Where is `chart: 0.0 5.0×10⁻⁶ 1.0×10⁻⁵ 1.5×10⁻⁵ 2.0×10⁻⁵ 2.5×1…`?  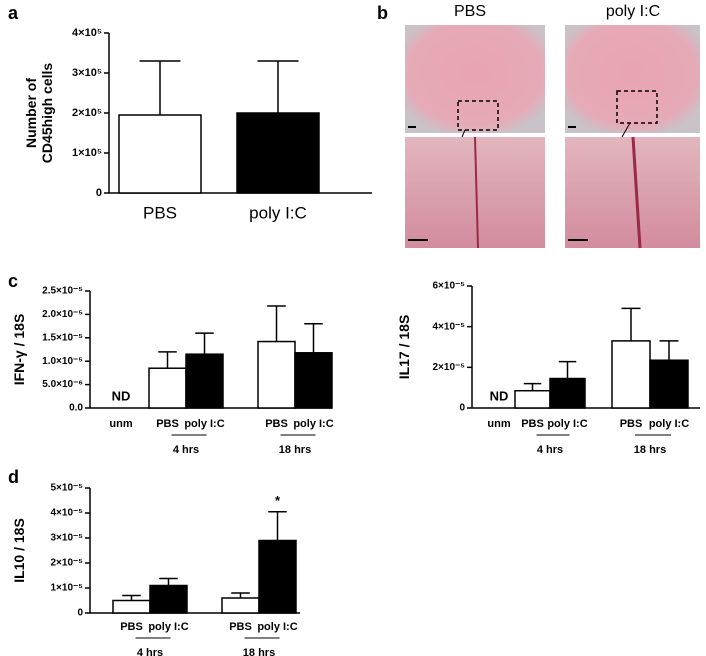 chart: 0.0 5.0×10⁻⁶ 1.0×10⁻⁵ 1.5×10⁻⁵ 2.0×10⁻⁵ 2.5×1… is located at coordinates (172, 371).